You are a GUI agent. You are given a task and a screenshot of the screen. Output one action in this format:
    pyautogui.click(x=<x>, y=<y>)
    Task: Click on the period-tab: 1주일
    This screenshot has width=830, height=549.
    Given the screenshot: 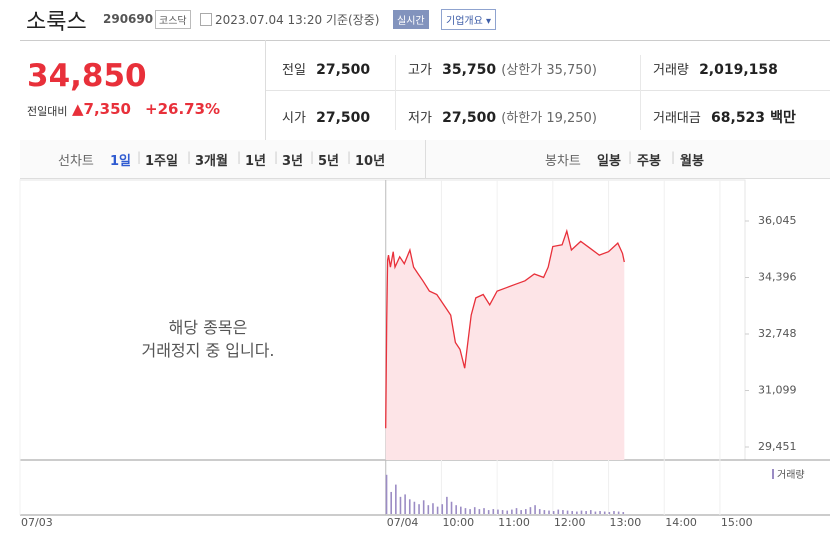 What is the action you would take?
    pyautogui.click(x=161, y=161)
    